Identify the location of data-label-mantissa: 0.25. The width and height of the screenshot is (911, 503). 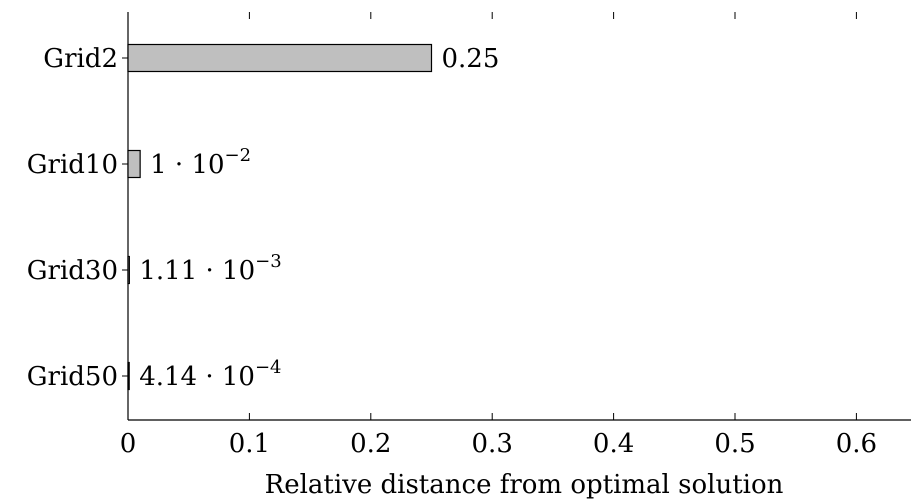
(471, 59).